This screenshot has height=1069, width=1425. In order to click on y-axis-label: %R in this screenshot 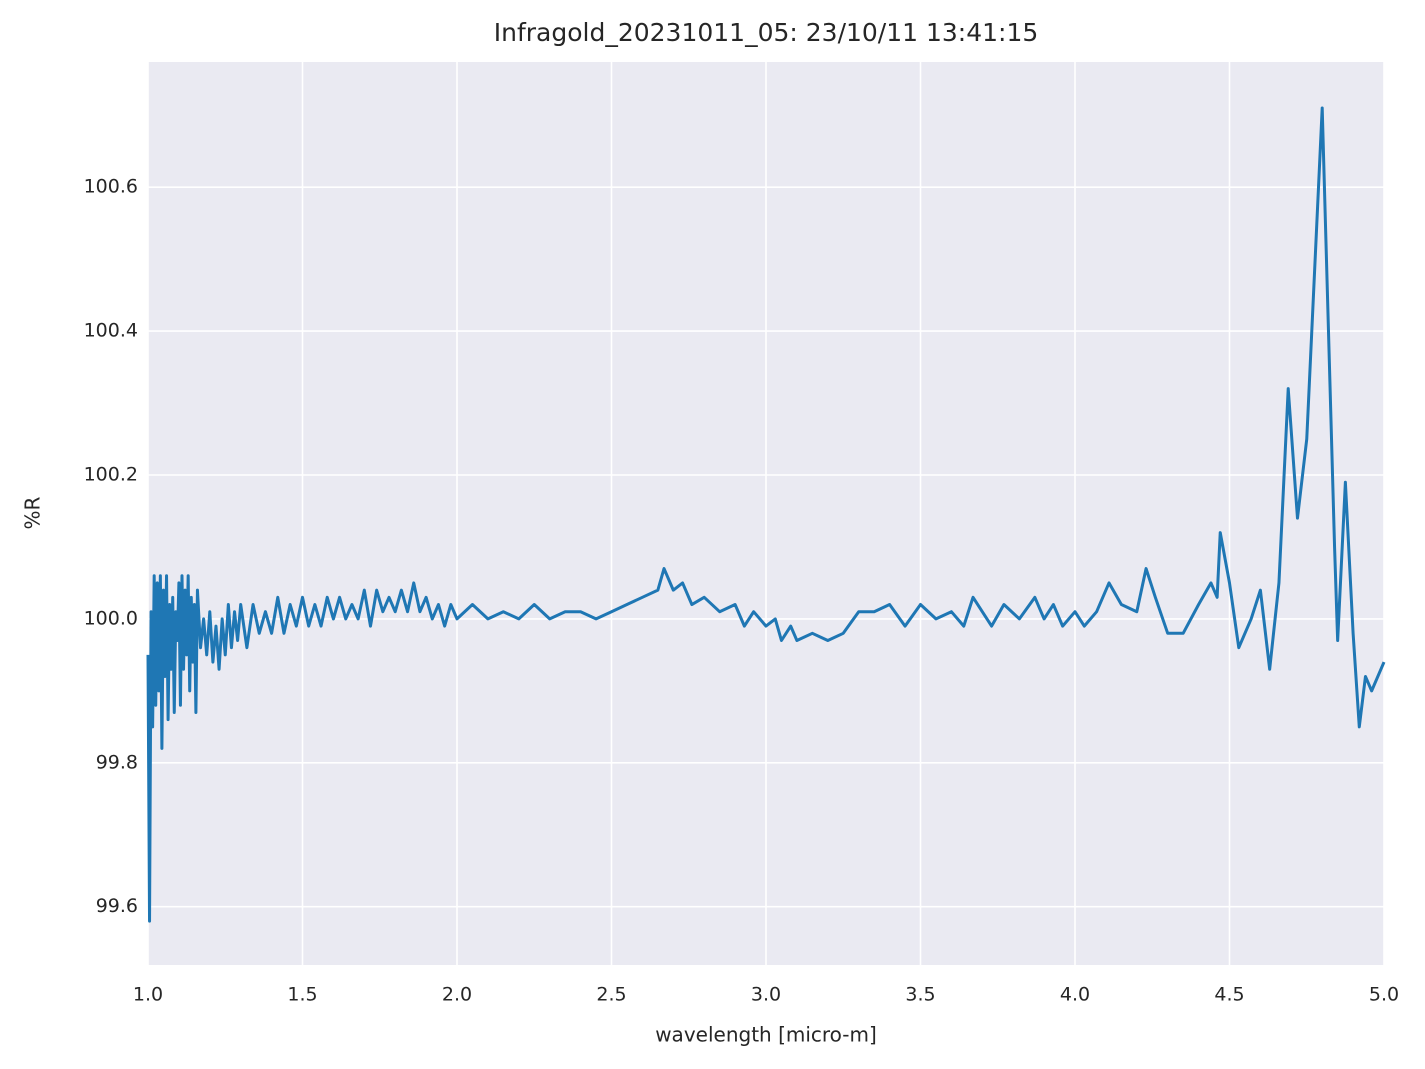, I will do `click(33, 512)`.